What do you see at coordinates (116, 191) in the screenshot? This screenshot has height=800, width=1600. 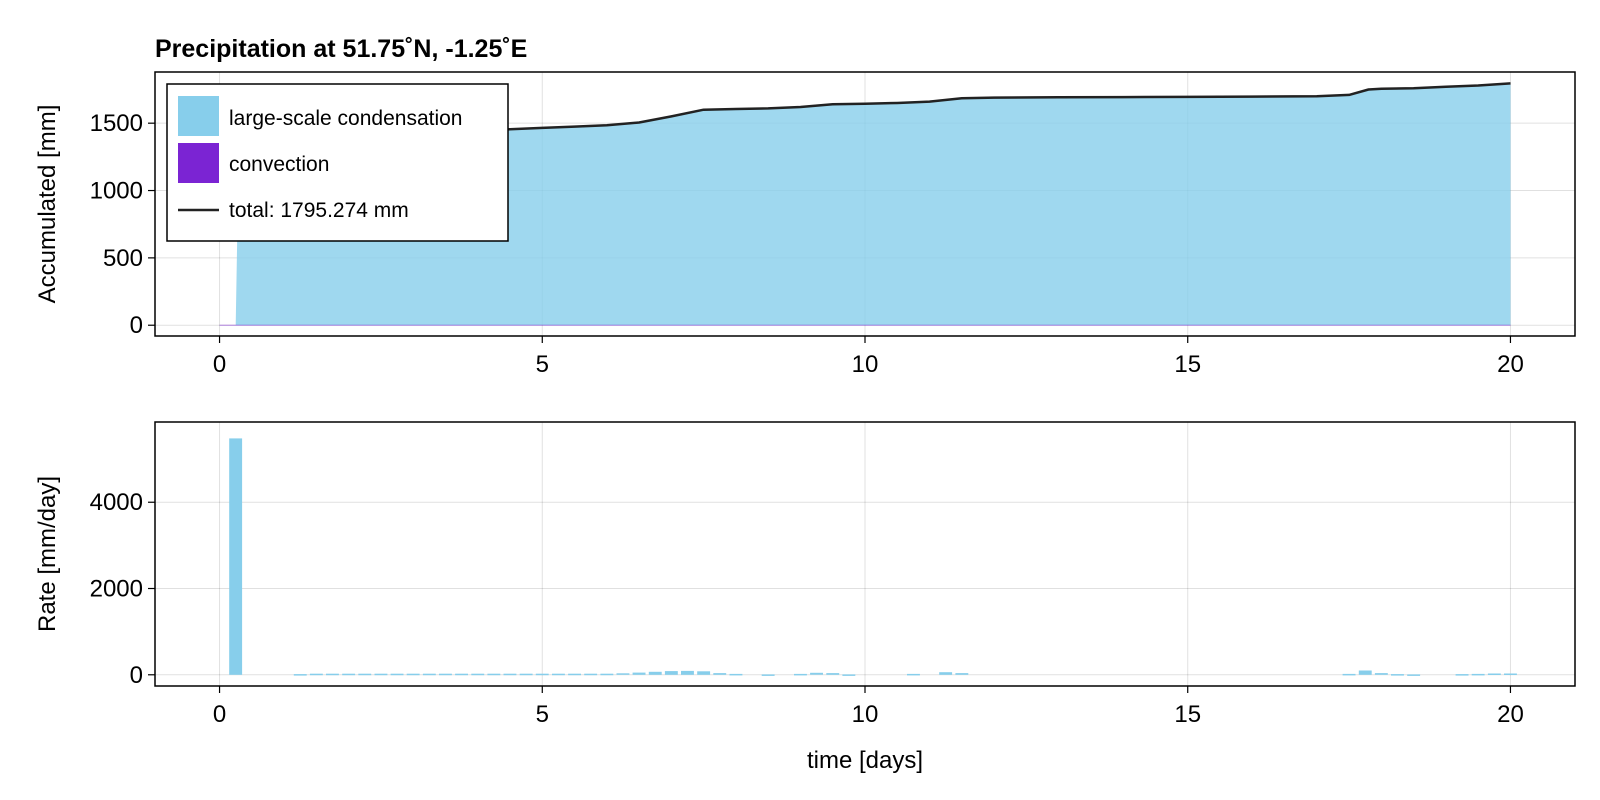 I see `accumulated-y-tick-label: 1000` at bounding box center [116, 191].